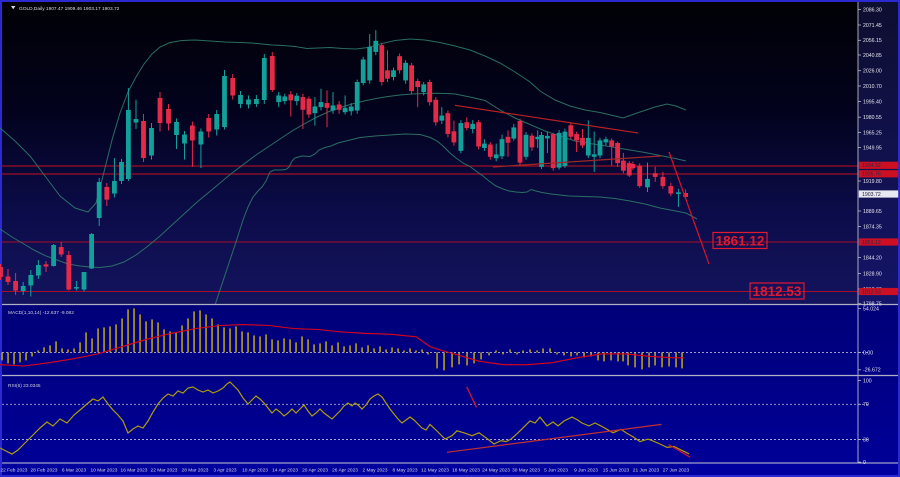 Image resolution: width=900 pixels, height=477 pixels. Describe the element at coordinates (866, 405) in the screenshot. I see `svg-text: 70` at that location.